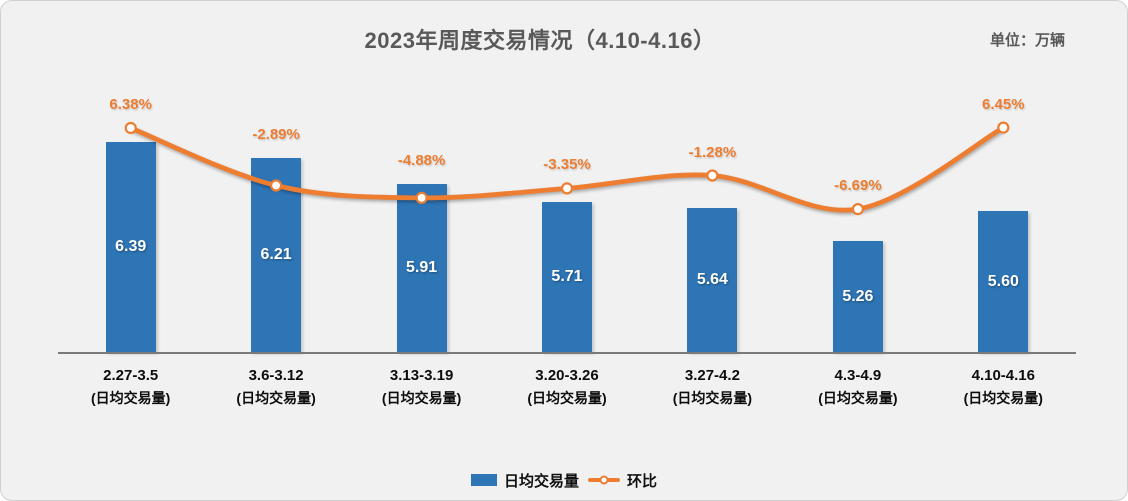 The width and height of the screenshot is (1128, 501). I want to click on bar: 6.39, so click(130, 246).